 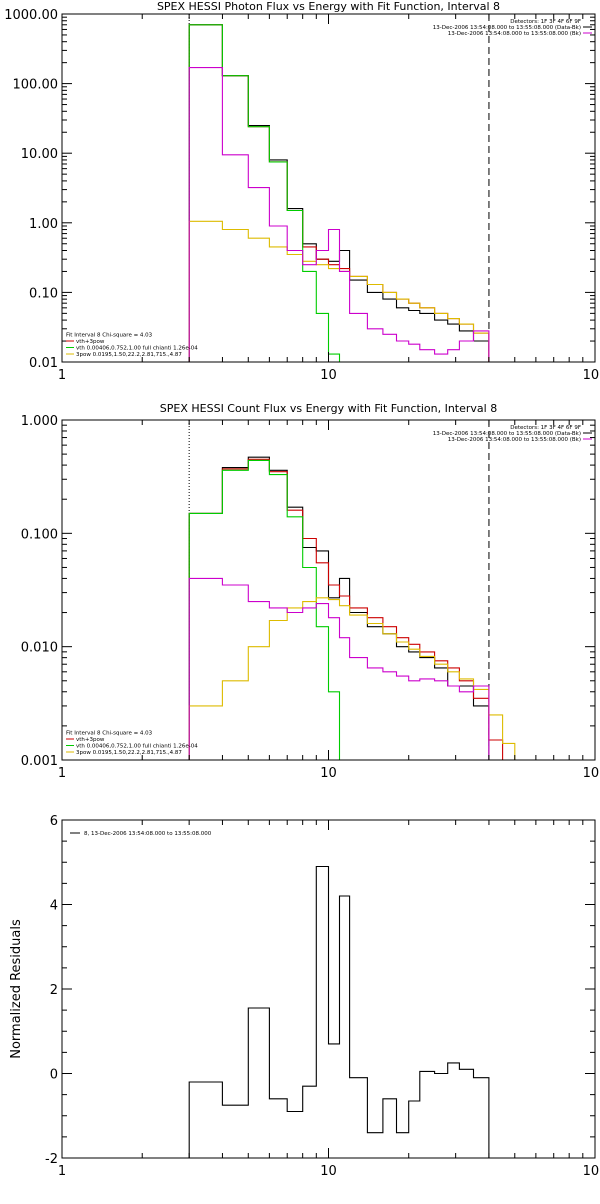 What do you see at coordinates (43, 293) in the screenshot?
I see `y-tick-label: 0.10` at bounding box center [43, 293].